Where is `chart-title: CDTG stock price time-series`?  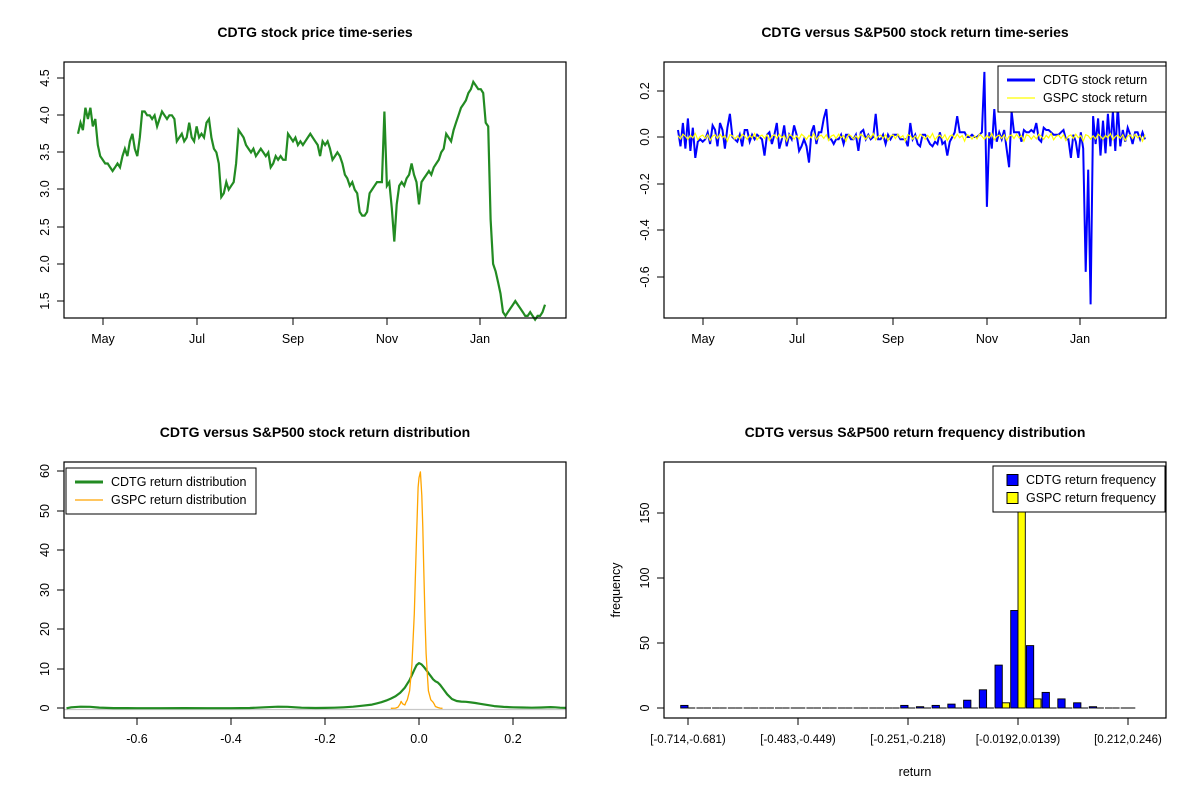 chart-title: CDTG stock price time-series is located at coordinates (315, 32).